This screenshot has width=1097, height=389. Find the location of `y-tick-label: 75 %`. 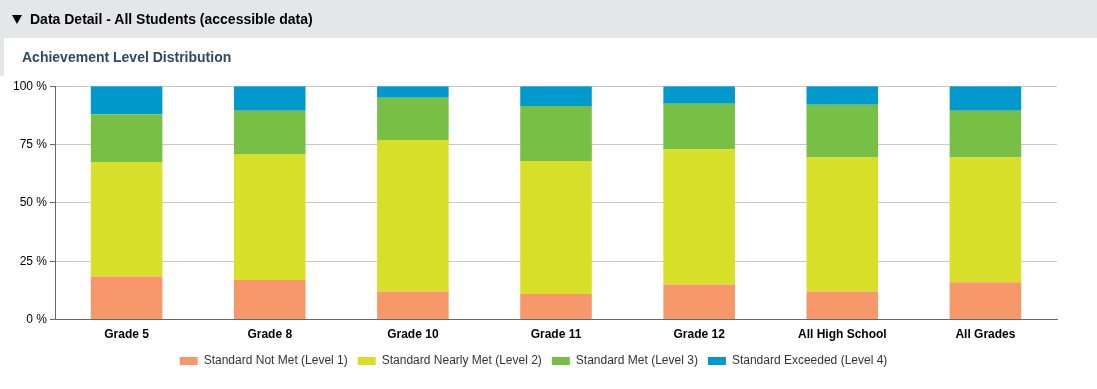

y-tick-label: 75 % is located at coordinates (33, 143).